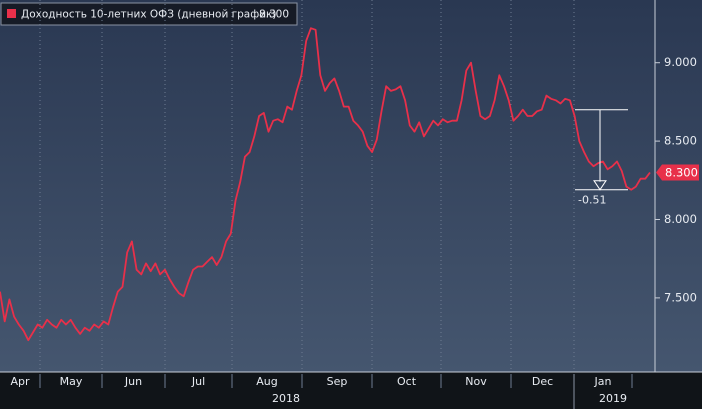  I want to click on y-tick-label: 8.000, so click(680, 219).